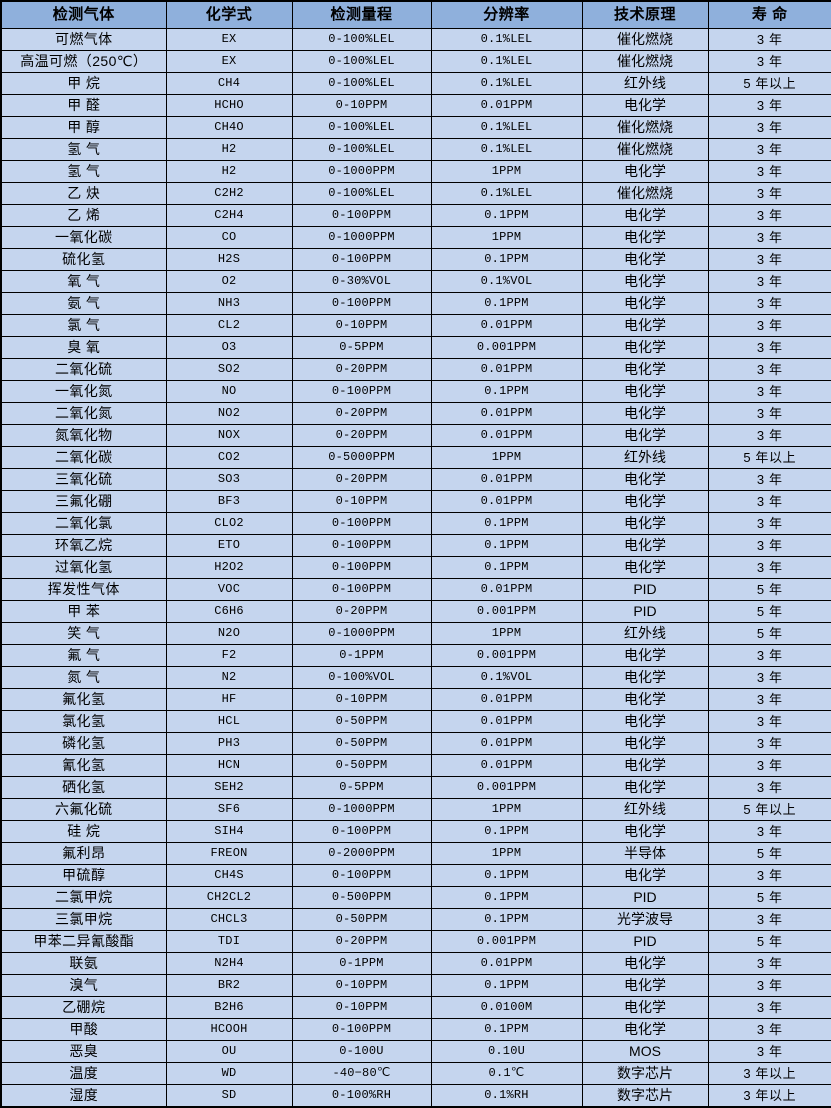 The image size is (831, 1108). What do you see at coordinates (506, 1051) in the screenshot?
I see `cell-resolution: 0.10U` at bounding box center [506, 1051].